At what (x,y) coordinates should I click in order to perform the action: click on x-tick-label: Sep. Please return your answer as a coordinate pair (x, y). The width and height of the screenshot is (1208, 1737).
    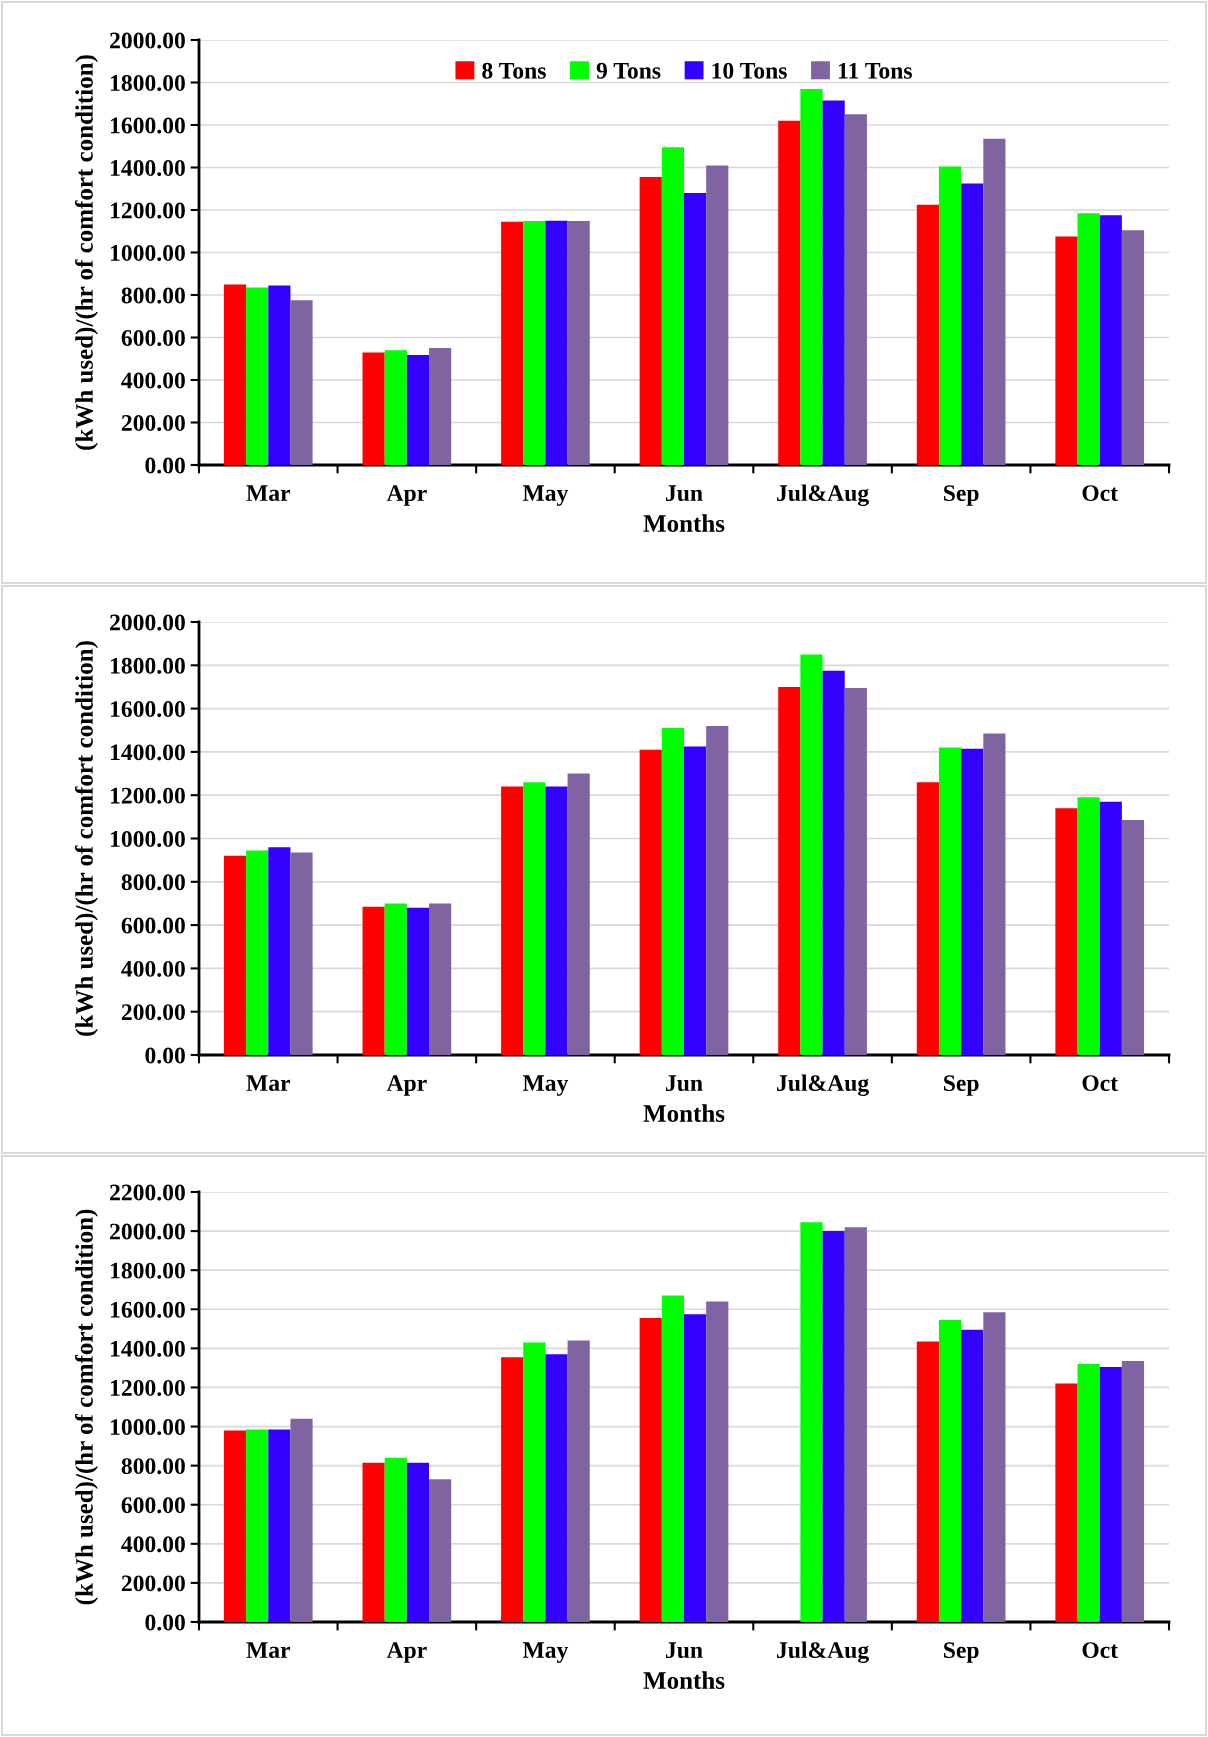
    Looking at the image, I should click on (961, 495).